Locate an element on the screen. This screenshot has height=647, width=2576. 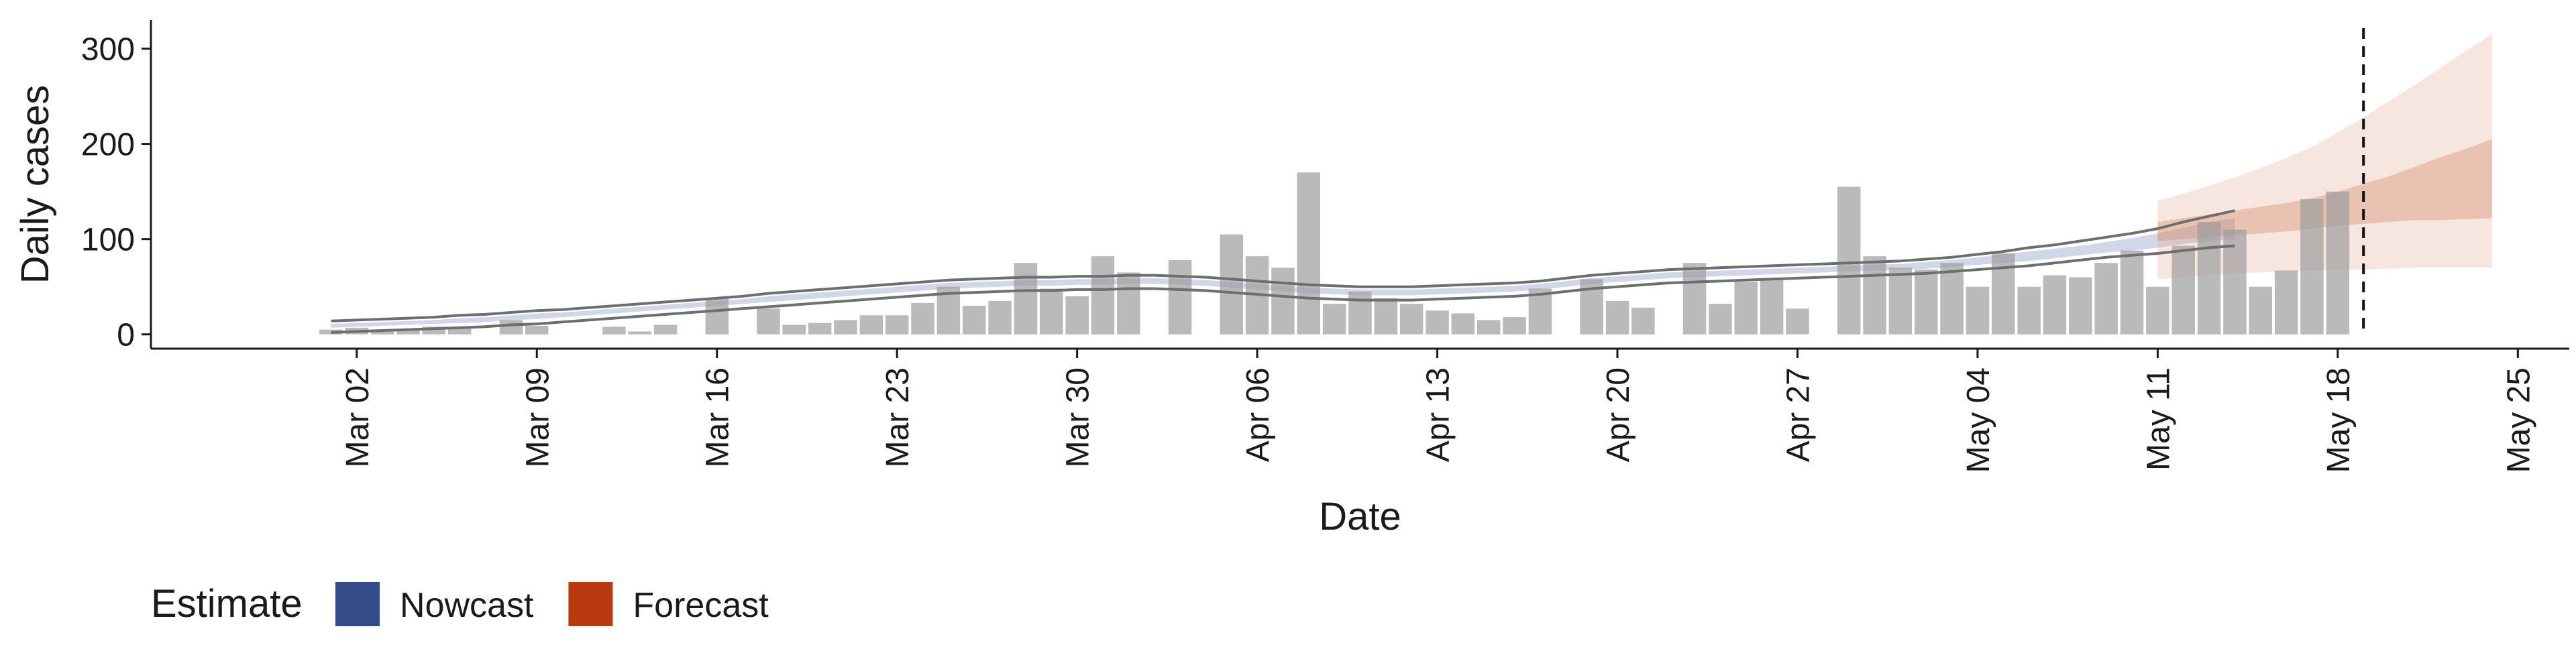
nowcast-inner-band is located at coordinates (1283, 273).